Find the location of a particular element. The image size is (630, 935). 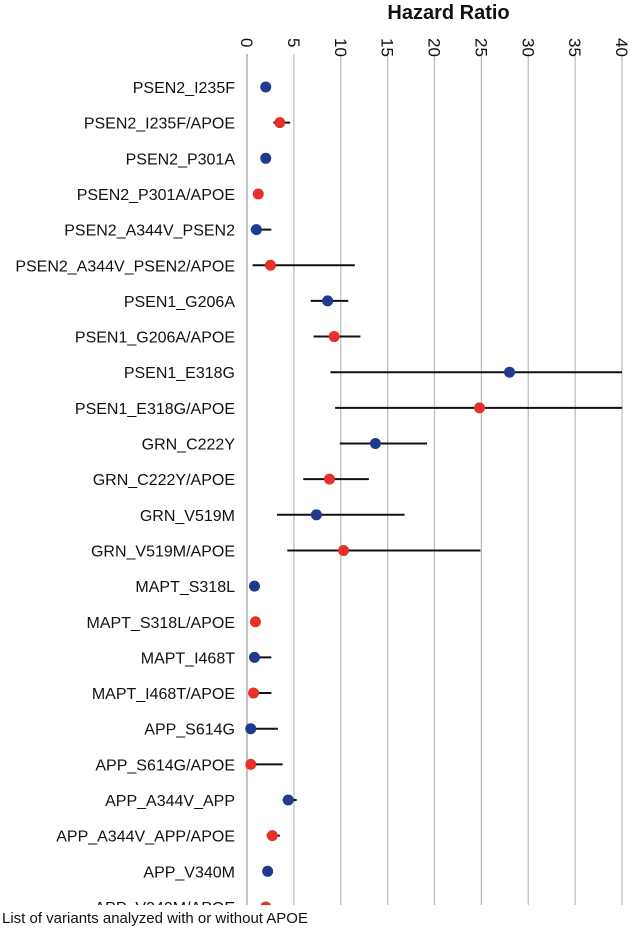

category-label: APP_V340M is located at coordinates (189, 872).